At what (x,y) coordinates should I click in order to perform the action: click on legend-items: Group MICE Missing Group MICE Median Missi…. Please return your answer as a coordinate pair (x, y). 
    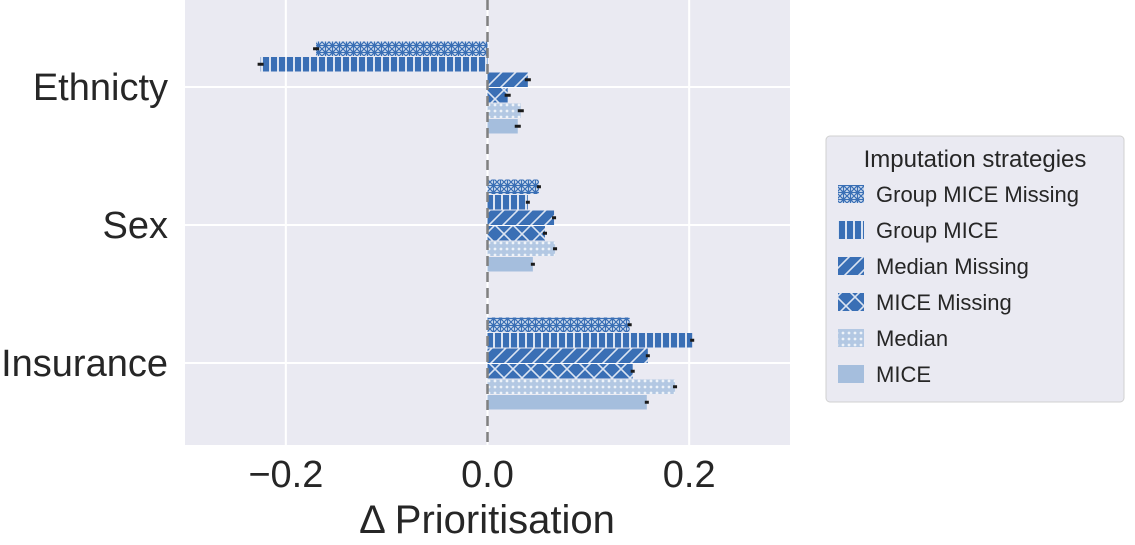
    Looking at the image, I should click on (958, 284).